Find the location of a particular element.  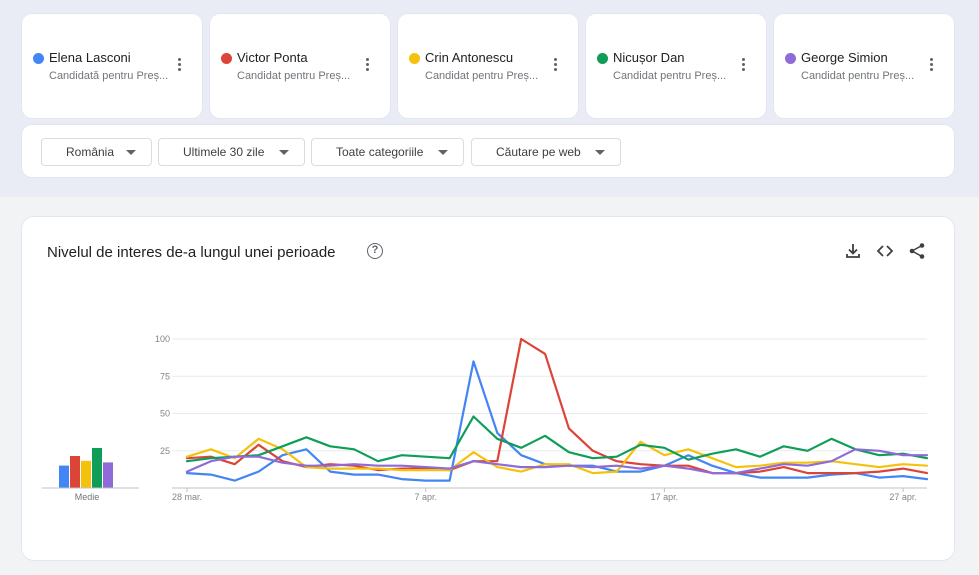

averages-label: Medie is located at coordinates (87, 497).